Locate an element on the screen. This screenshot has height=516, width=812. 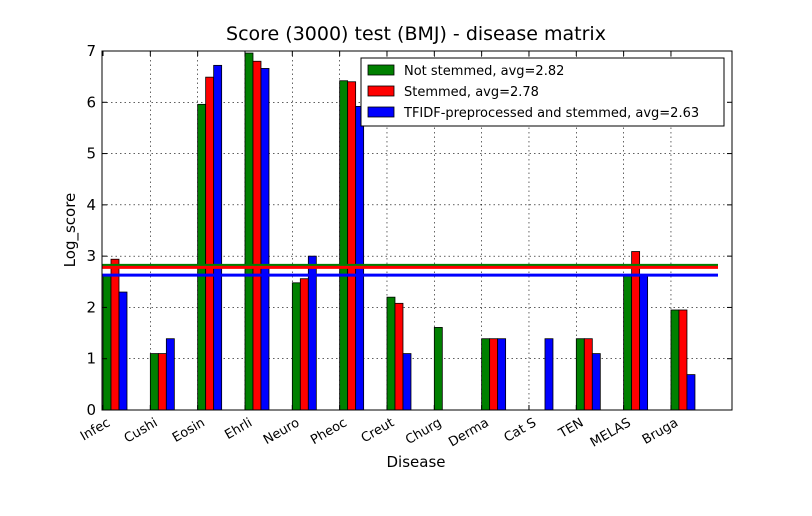
x-axis-label: Disease is located at coordinates (416, 462).